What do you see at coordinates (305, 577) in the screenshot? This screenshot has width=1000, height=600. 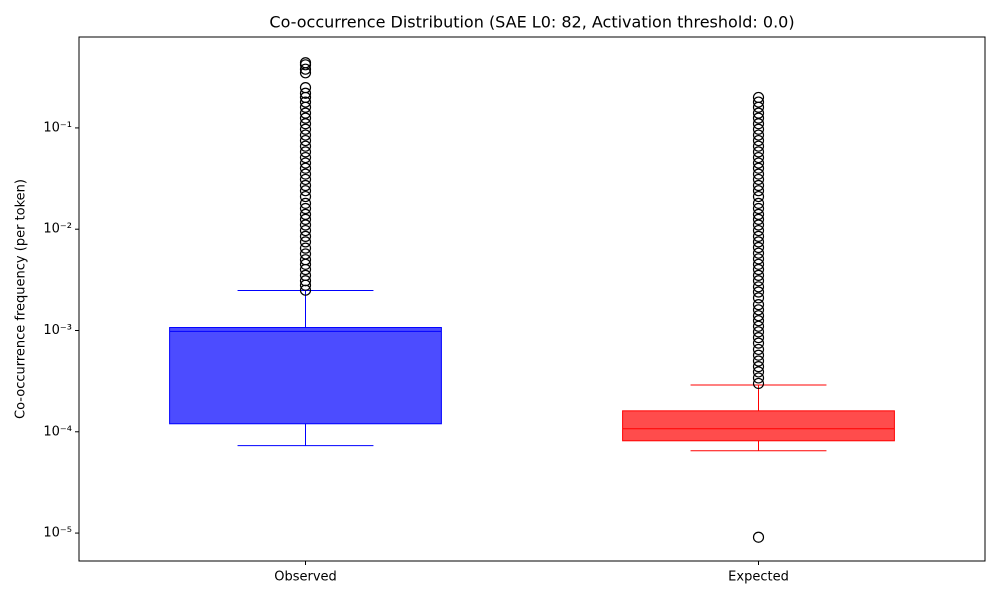 I see `x-tick-label: Observed` at bounding box center [305, 577].